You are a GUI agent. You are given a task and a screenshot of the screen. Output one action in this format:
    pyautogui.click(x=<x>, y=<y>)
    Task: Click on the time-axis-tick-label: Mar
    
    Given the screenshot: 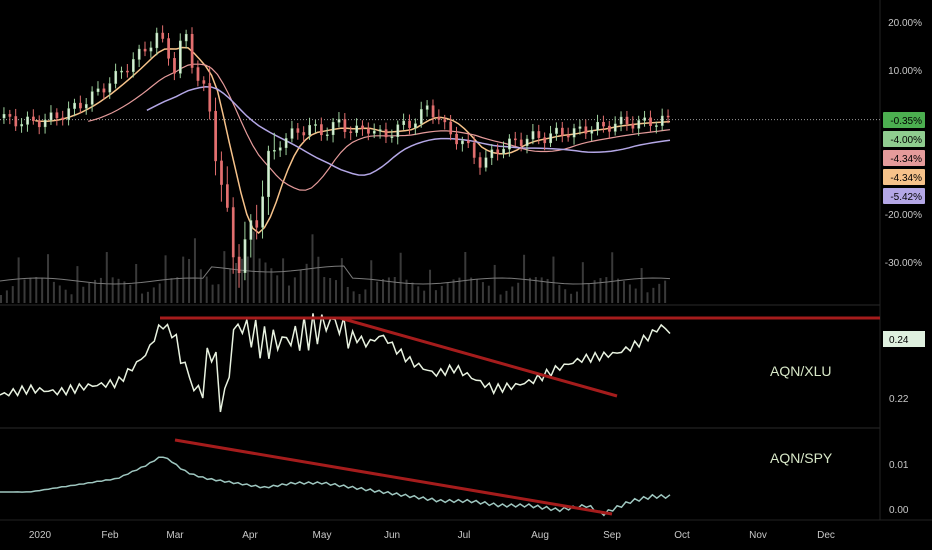 What is the action you would take?
    pyautogui.click(x=175, y=535)
    